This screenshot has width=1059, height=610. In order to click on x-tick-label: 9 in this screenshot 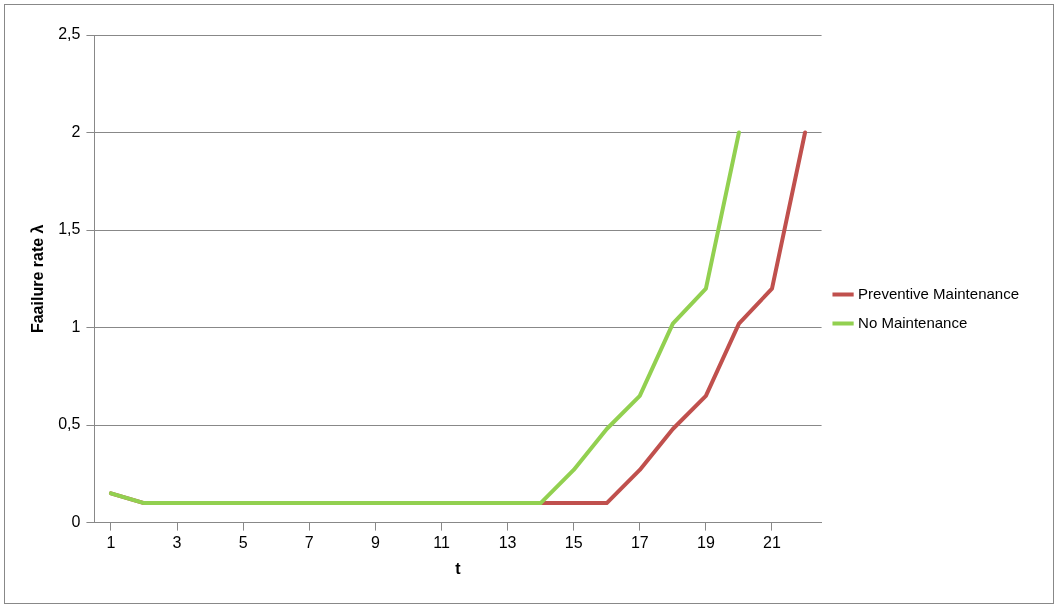, I will do `click(375, 542)`.